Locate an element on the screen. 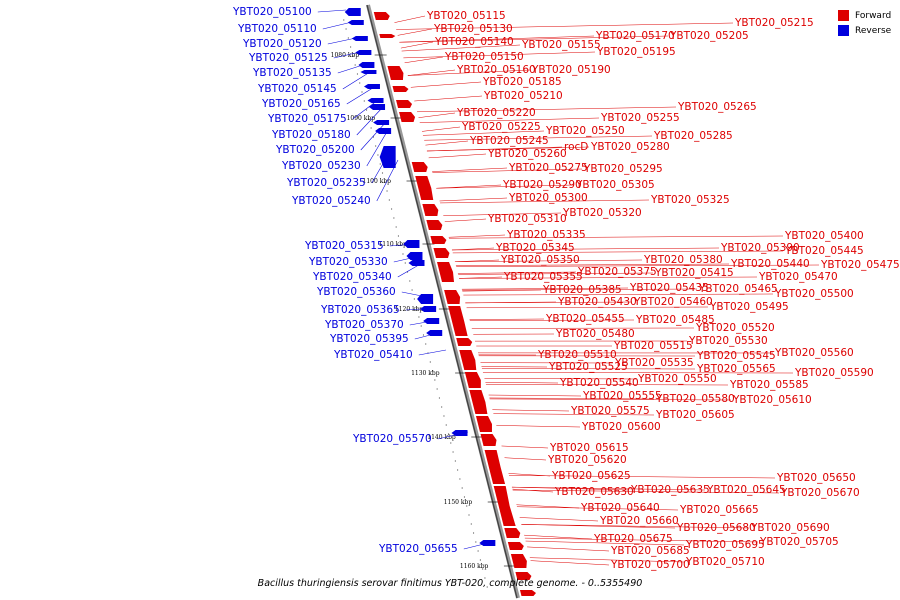 Image resolution: width=900 pixels, height=600 pixels. forward-gene-label: YBT020_05615 is located at coordinates (589, 448).